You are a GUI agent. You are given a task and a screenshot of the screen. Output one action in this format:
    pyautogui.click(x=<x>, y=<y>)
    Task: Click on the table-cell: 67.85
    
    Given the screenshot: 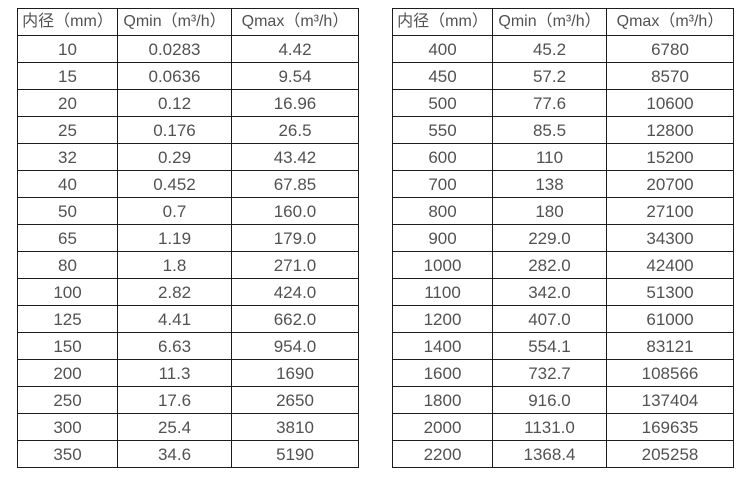 What is the action you would take?
    pyautogui.click(x=295, y=184)
    